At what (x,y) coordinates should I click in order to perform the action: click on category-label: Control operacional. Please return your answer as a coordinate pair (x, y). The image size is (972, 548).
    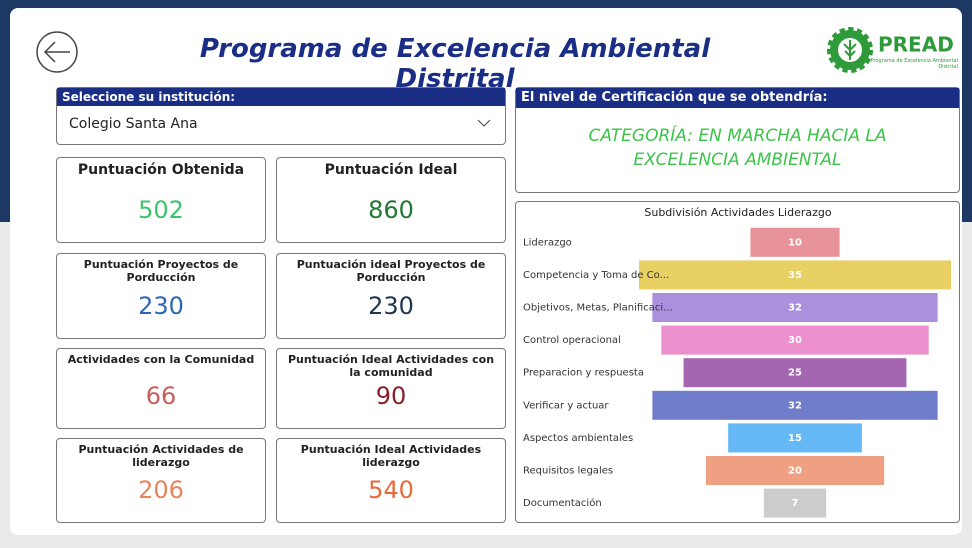
    Looking at the image, I should click on (572, 340).